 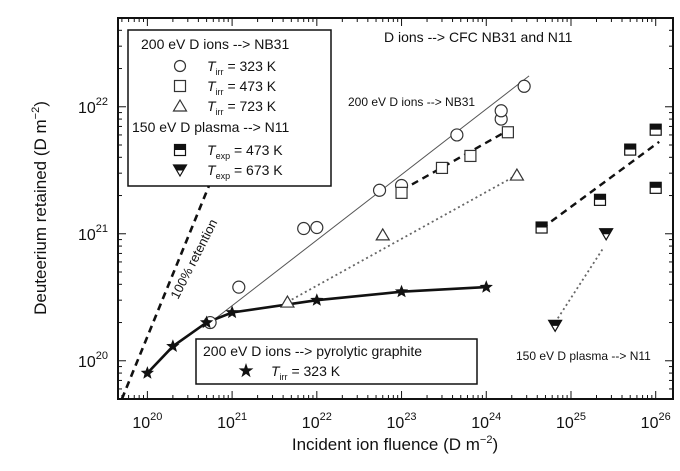 I want to click on x-tick-label: 1020, so click(x=147, y=421).